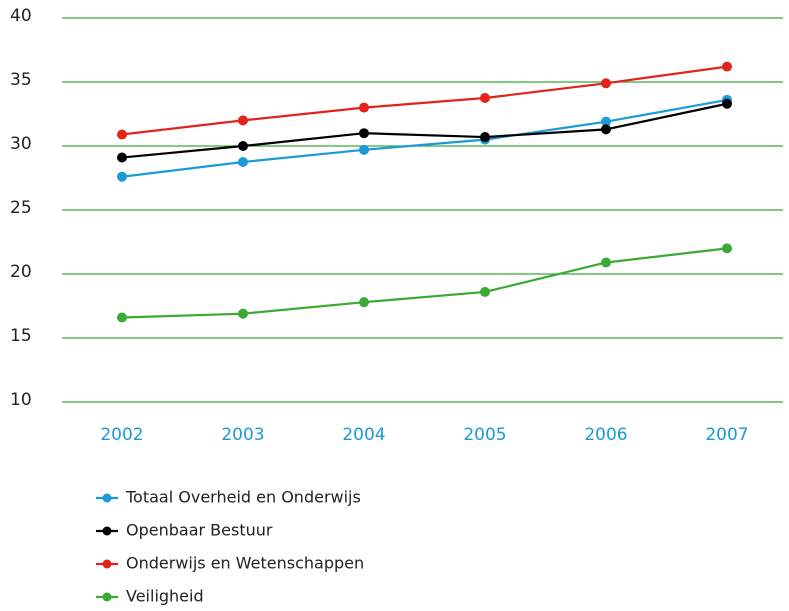 The height and width of the screenshot is (611, 789). What do you see at coordinates (21, 208) in the screenshot?
I see `y-tick-label: 25` at bounding box center [21, 208].